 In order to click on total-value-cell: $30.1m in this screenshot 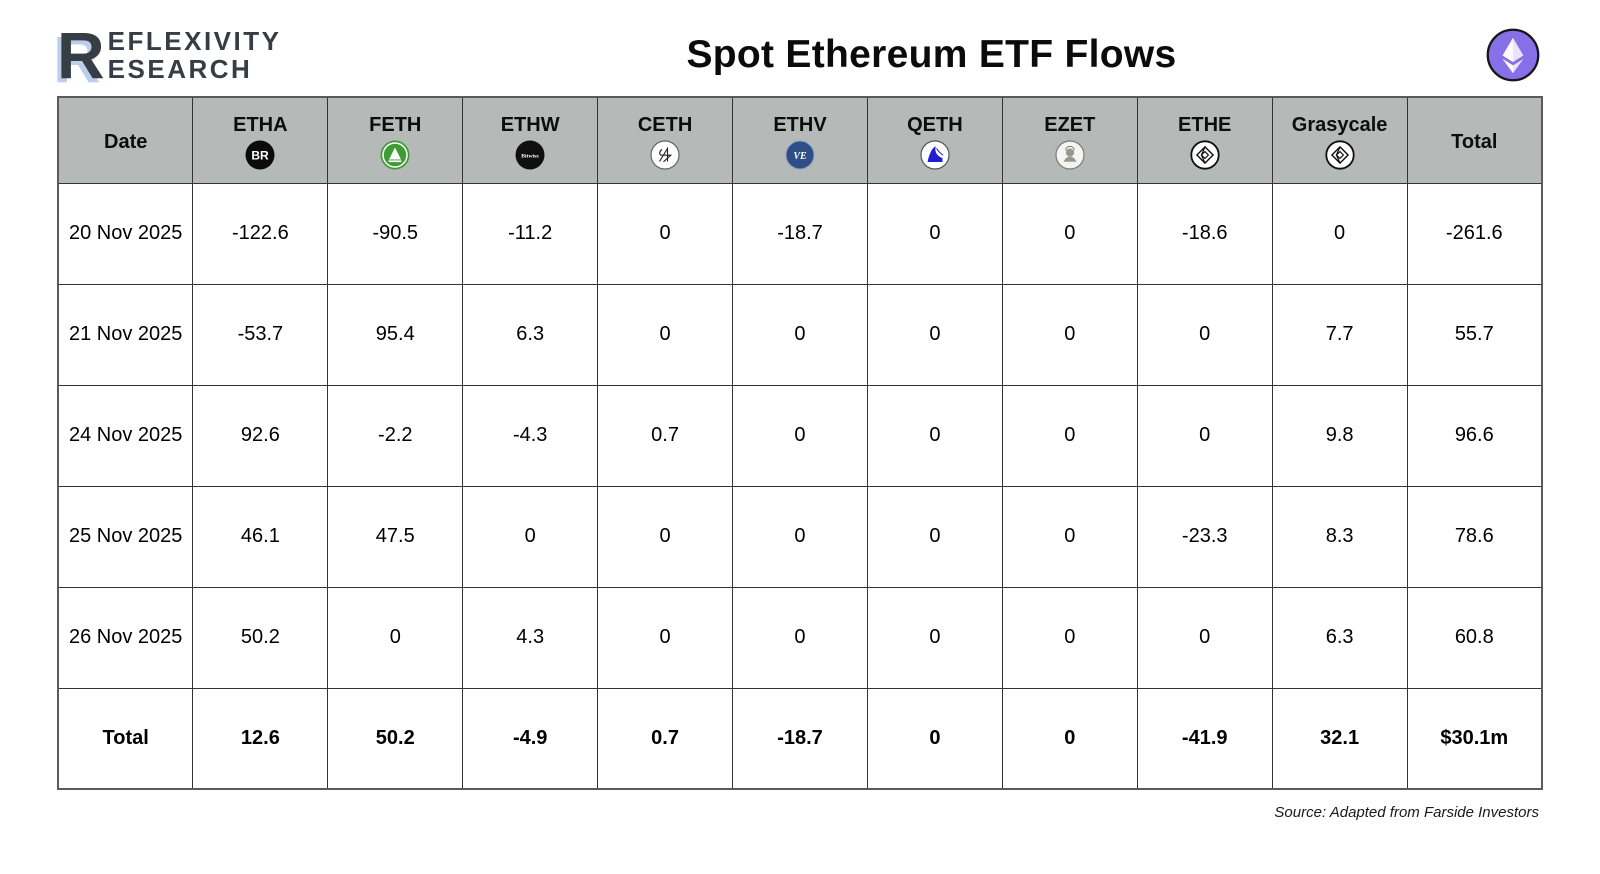, I will do `click(1474, 738)`.